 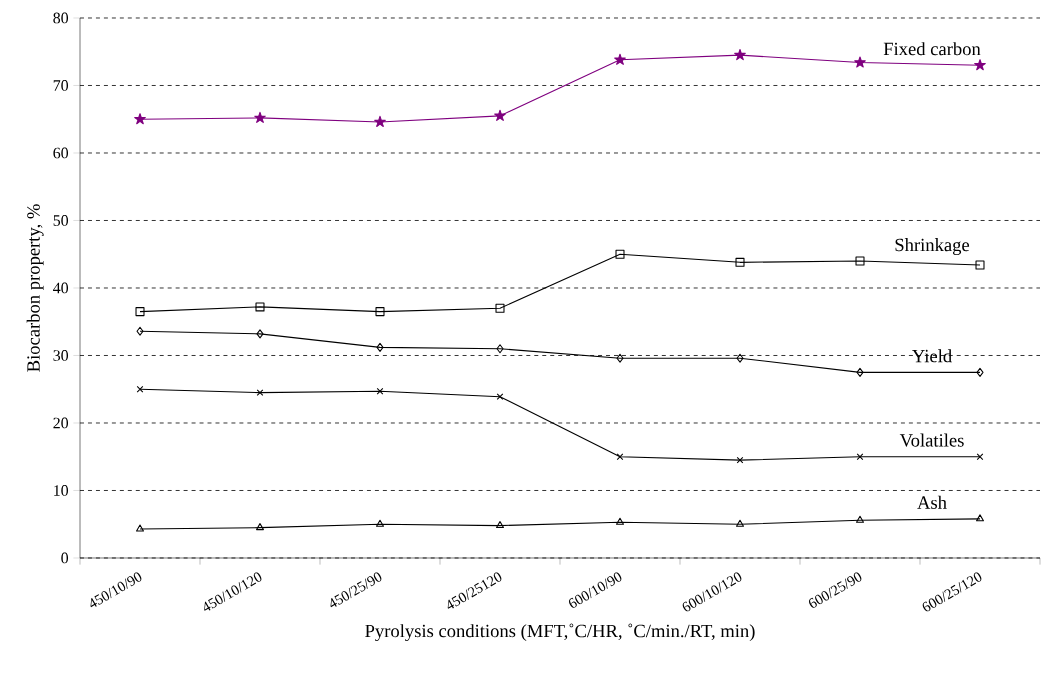 What do you see at coordinates (61, 220) in the screenshot?
I see `y-tick-label: 50` at bounding box center [61, 220].